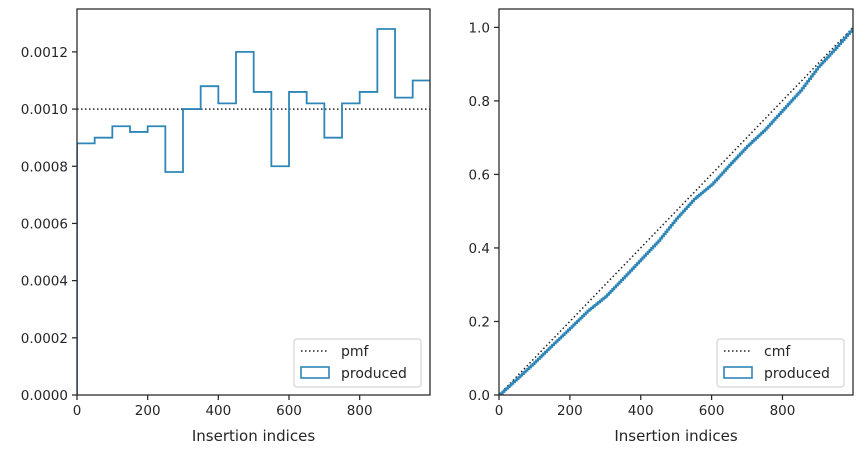 This screenshot has width=861, height=453. Describe the element at coordinates (780, 363) in the screenshot. I see `legend: cmf produced` at that location.